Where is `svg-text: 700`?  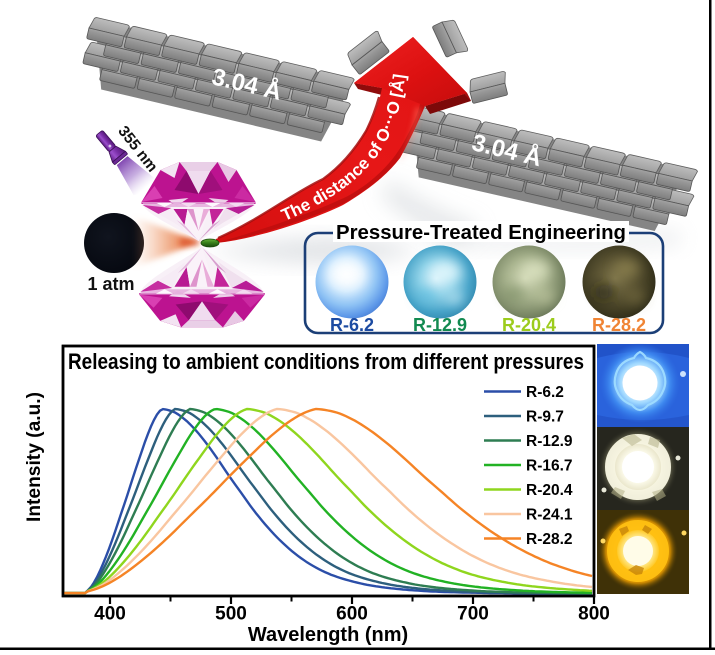
svg-text: 700 is located at coordinates (473, 614).